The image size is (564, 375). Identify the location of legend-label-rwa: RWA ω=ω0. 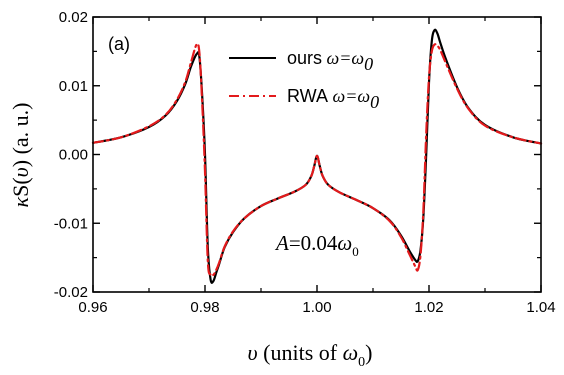
(333, 99).